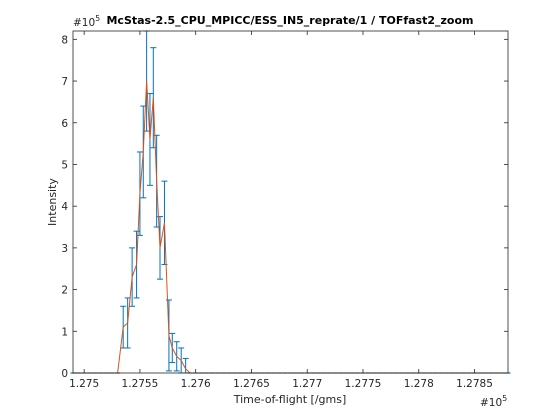 This screenshot has height=420, width=560. Describe the element at coordinates (52, 202) in the screenshot. I see `y-axis-label: Intensity` at that location.